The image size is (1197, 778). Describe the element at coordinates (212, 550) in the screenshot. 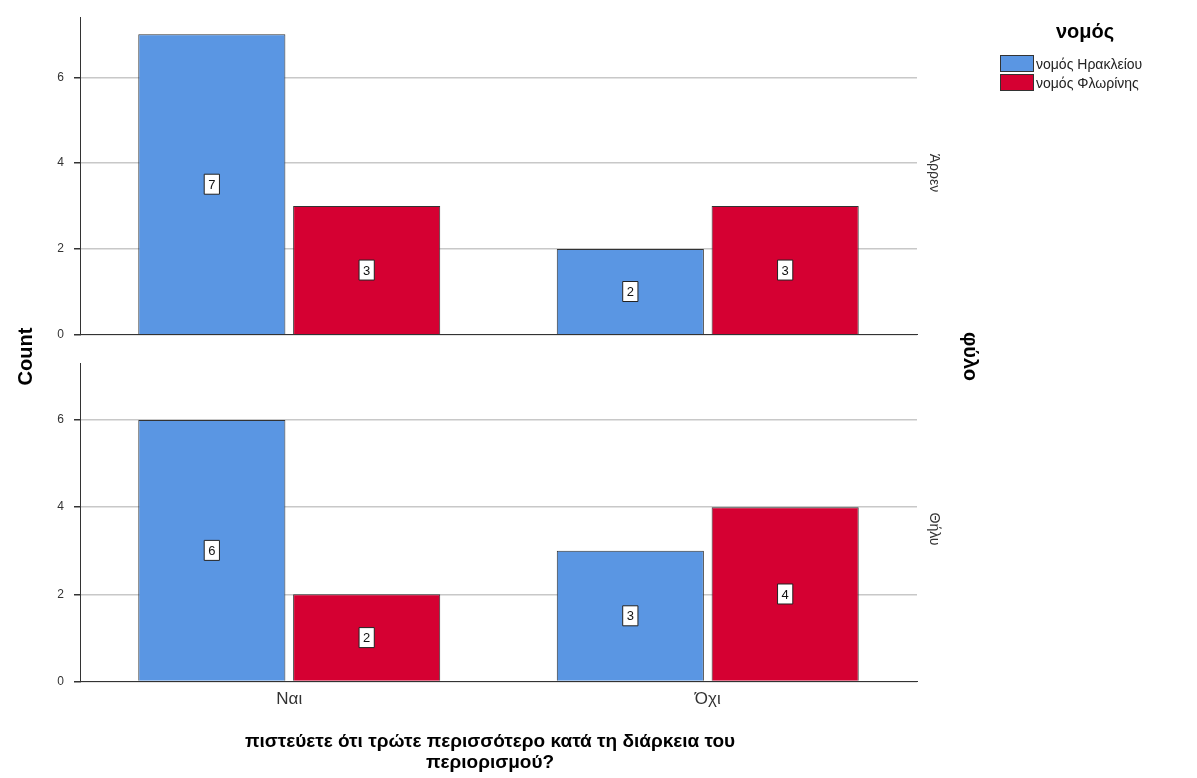

I see `data-label: 6` at that location.